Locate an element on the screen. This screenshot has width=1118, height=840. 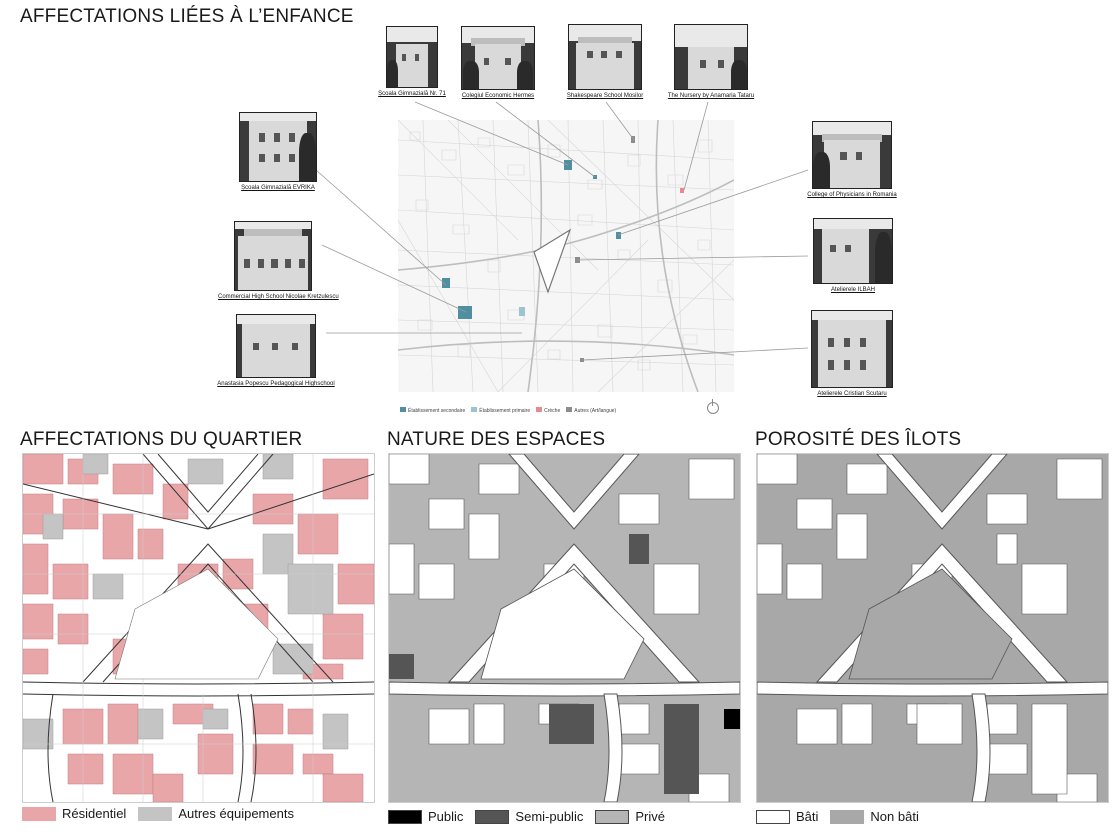
photo-evrika is located at coordinates (278, 147).